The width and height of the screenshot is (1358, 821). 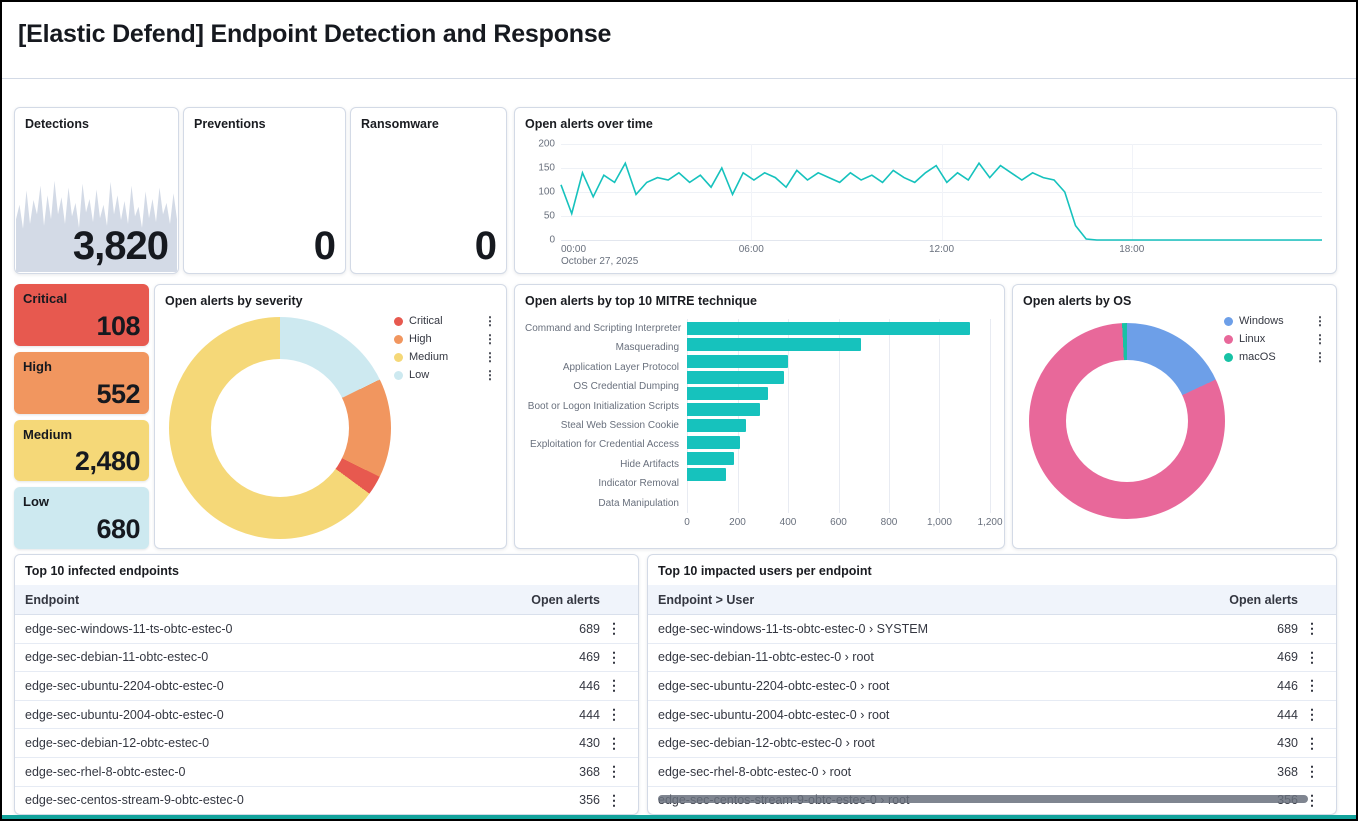 What do you see at coordinates (889, 522) in the screenshot?
I see `x-tick: 800` at bounding box center [889, 522].